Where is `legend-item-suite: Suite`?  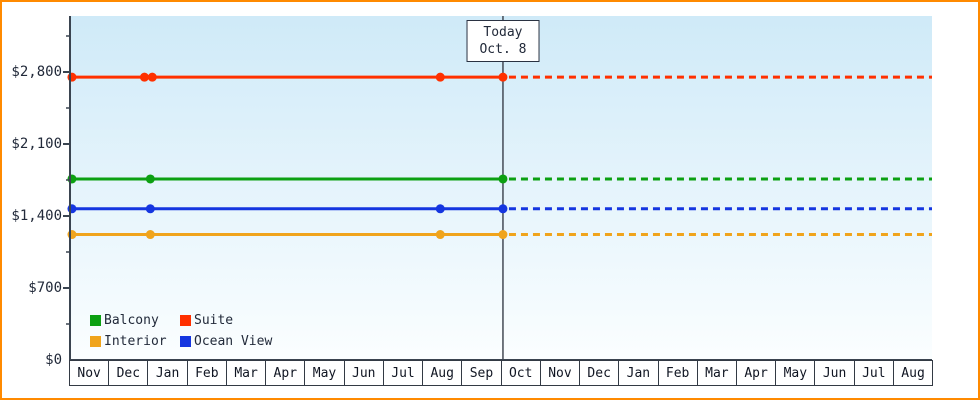
legend-item-suite: Suite is located at coordinates (226, 320).